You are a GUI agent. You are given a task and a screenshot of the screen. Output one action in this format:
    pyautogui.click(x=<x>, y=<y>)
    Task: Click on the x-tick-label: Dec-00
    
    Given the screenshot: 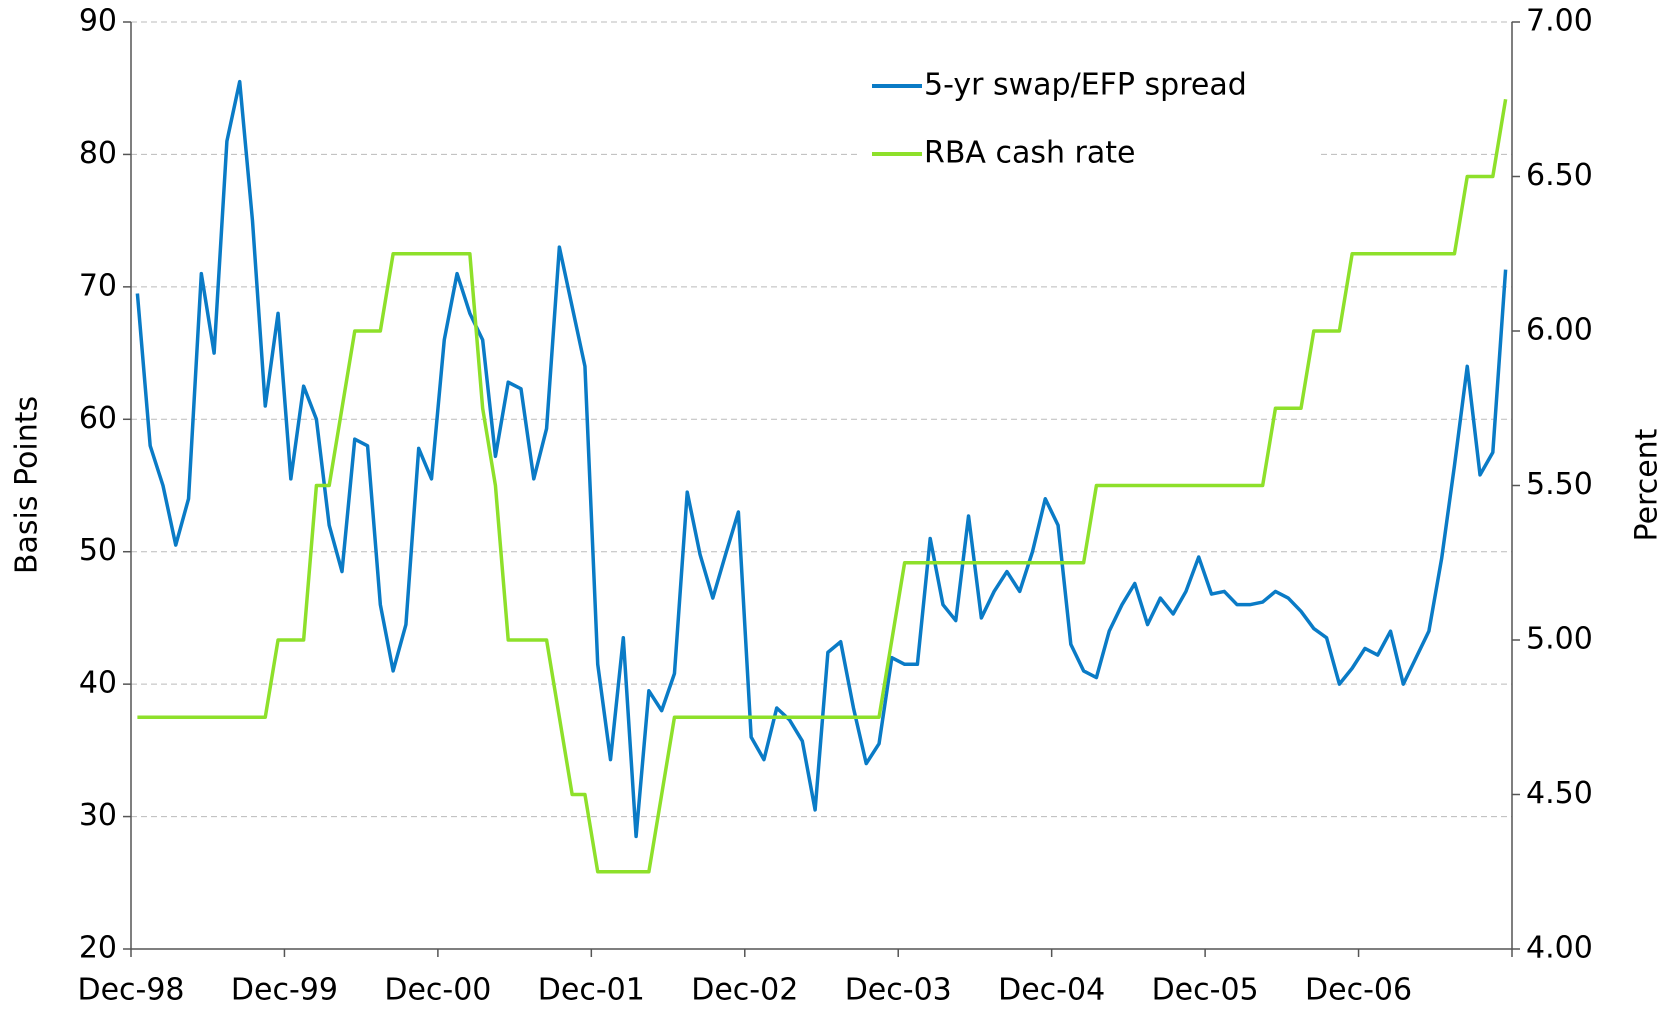 What is the action you would take?
    pyautogui.click(x=437, y=990)
    